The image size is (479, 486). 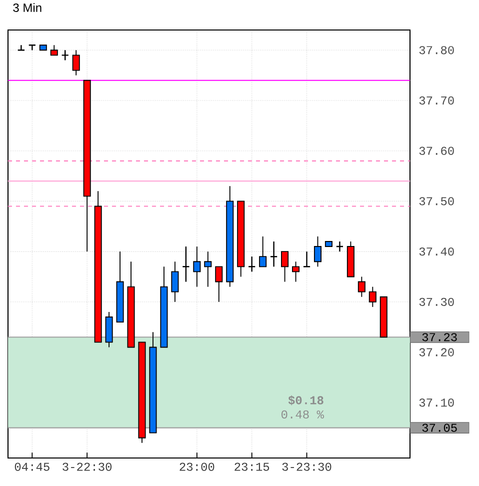 What do you see at coordinates (436, 50) in the screenshot?
I see `y-tick-label: 37.80` at bounding box center [436, 50].